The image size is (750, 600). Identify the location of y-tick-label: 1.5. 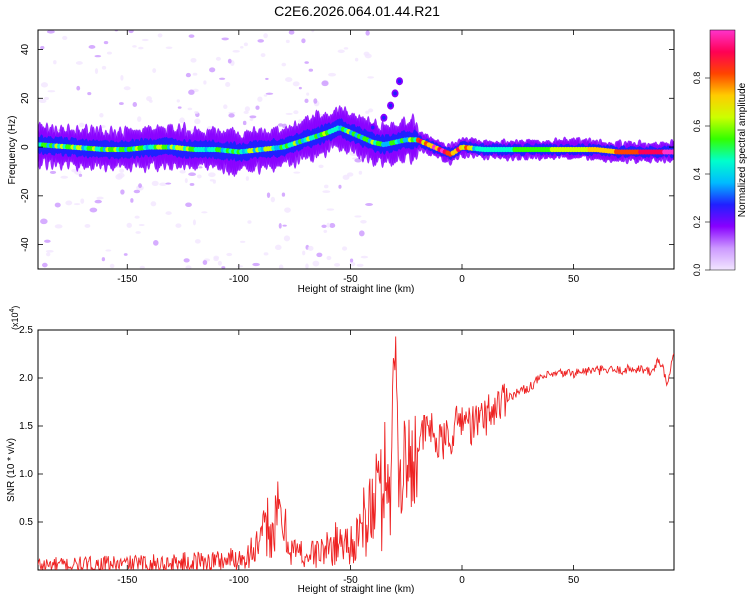
(26, 426).